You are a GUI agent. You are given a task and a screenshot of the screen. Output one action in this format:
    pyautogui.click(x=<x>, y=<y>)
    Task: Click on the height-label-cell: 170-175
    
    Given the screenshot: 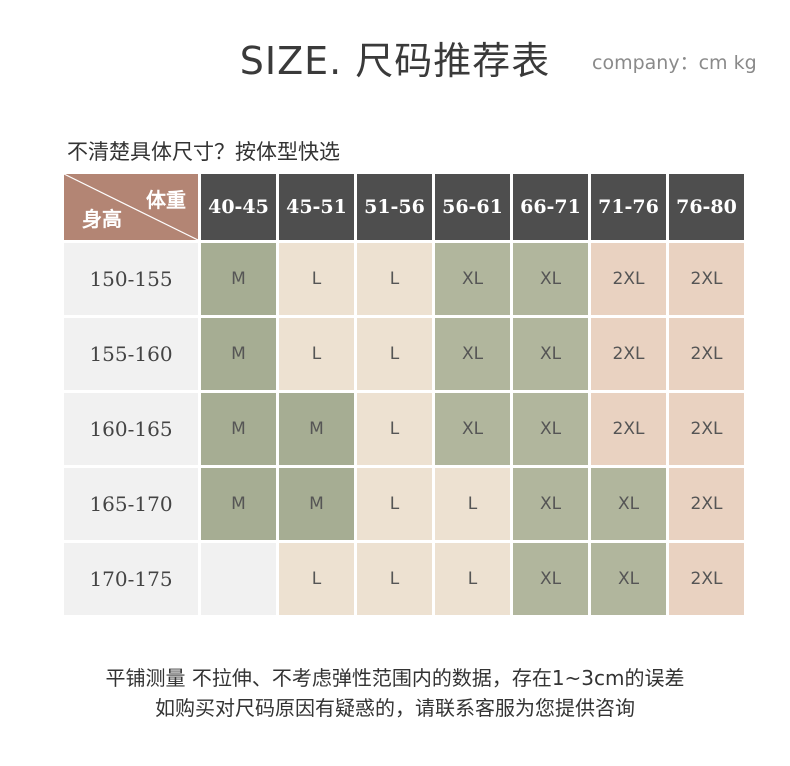 What is the action you would take?
    pyautogui.click(x=131, y=579)
    